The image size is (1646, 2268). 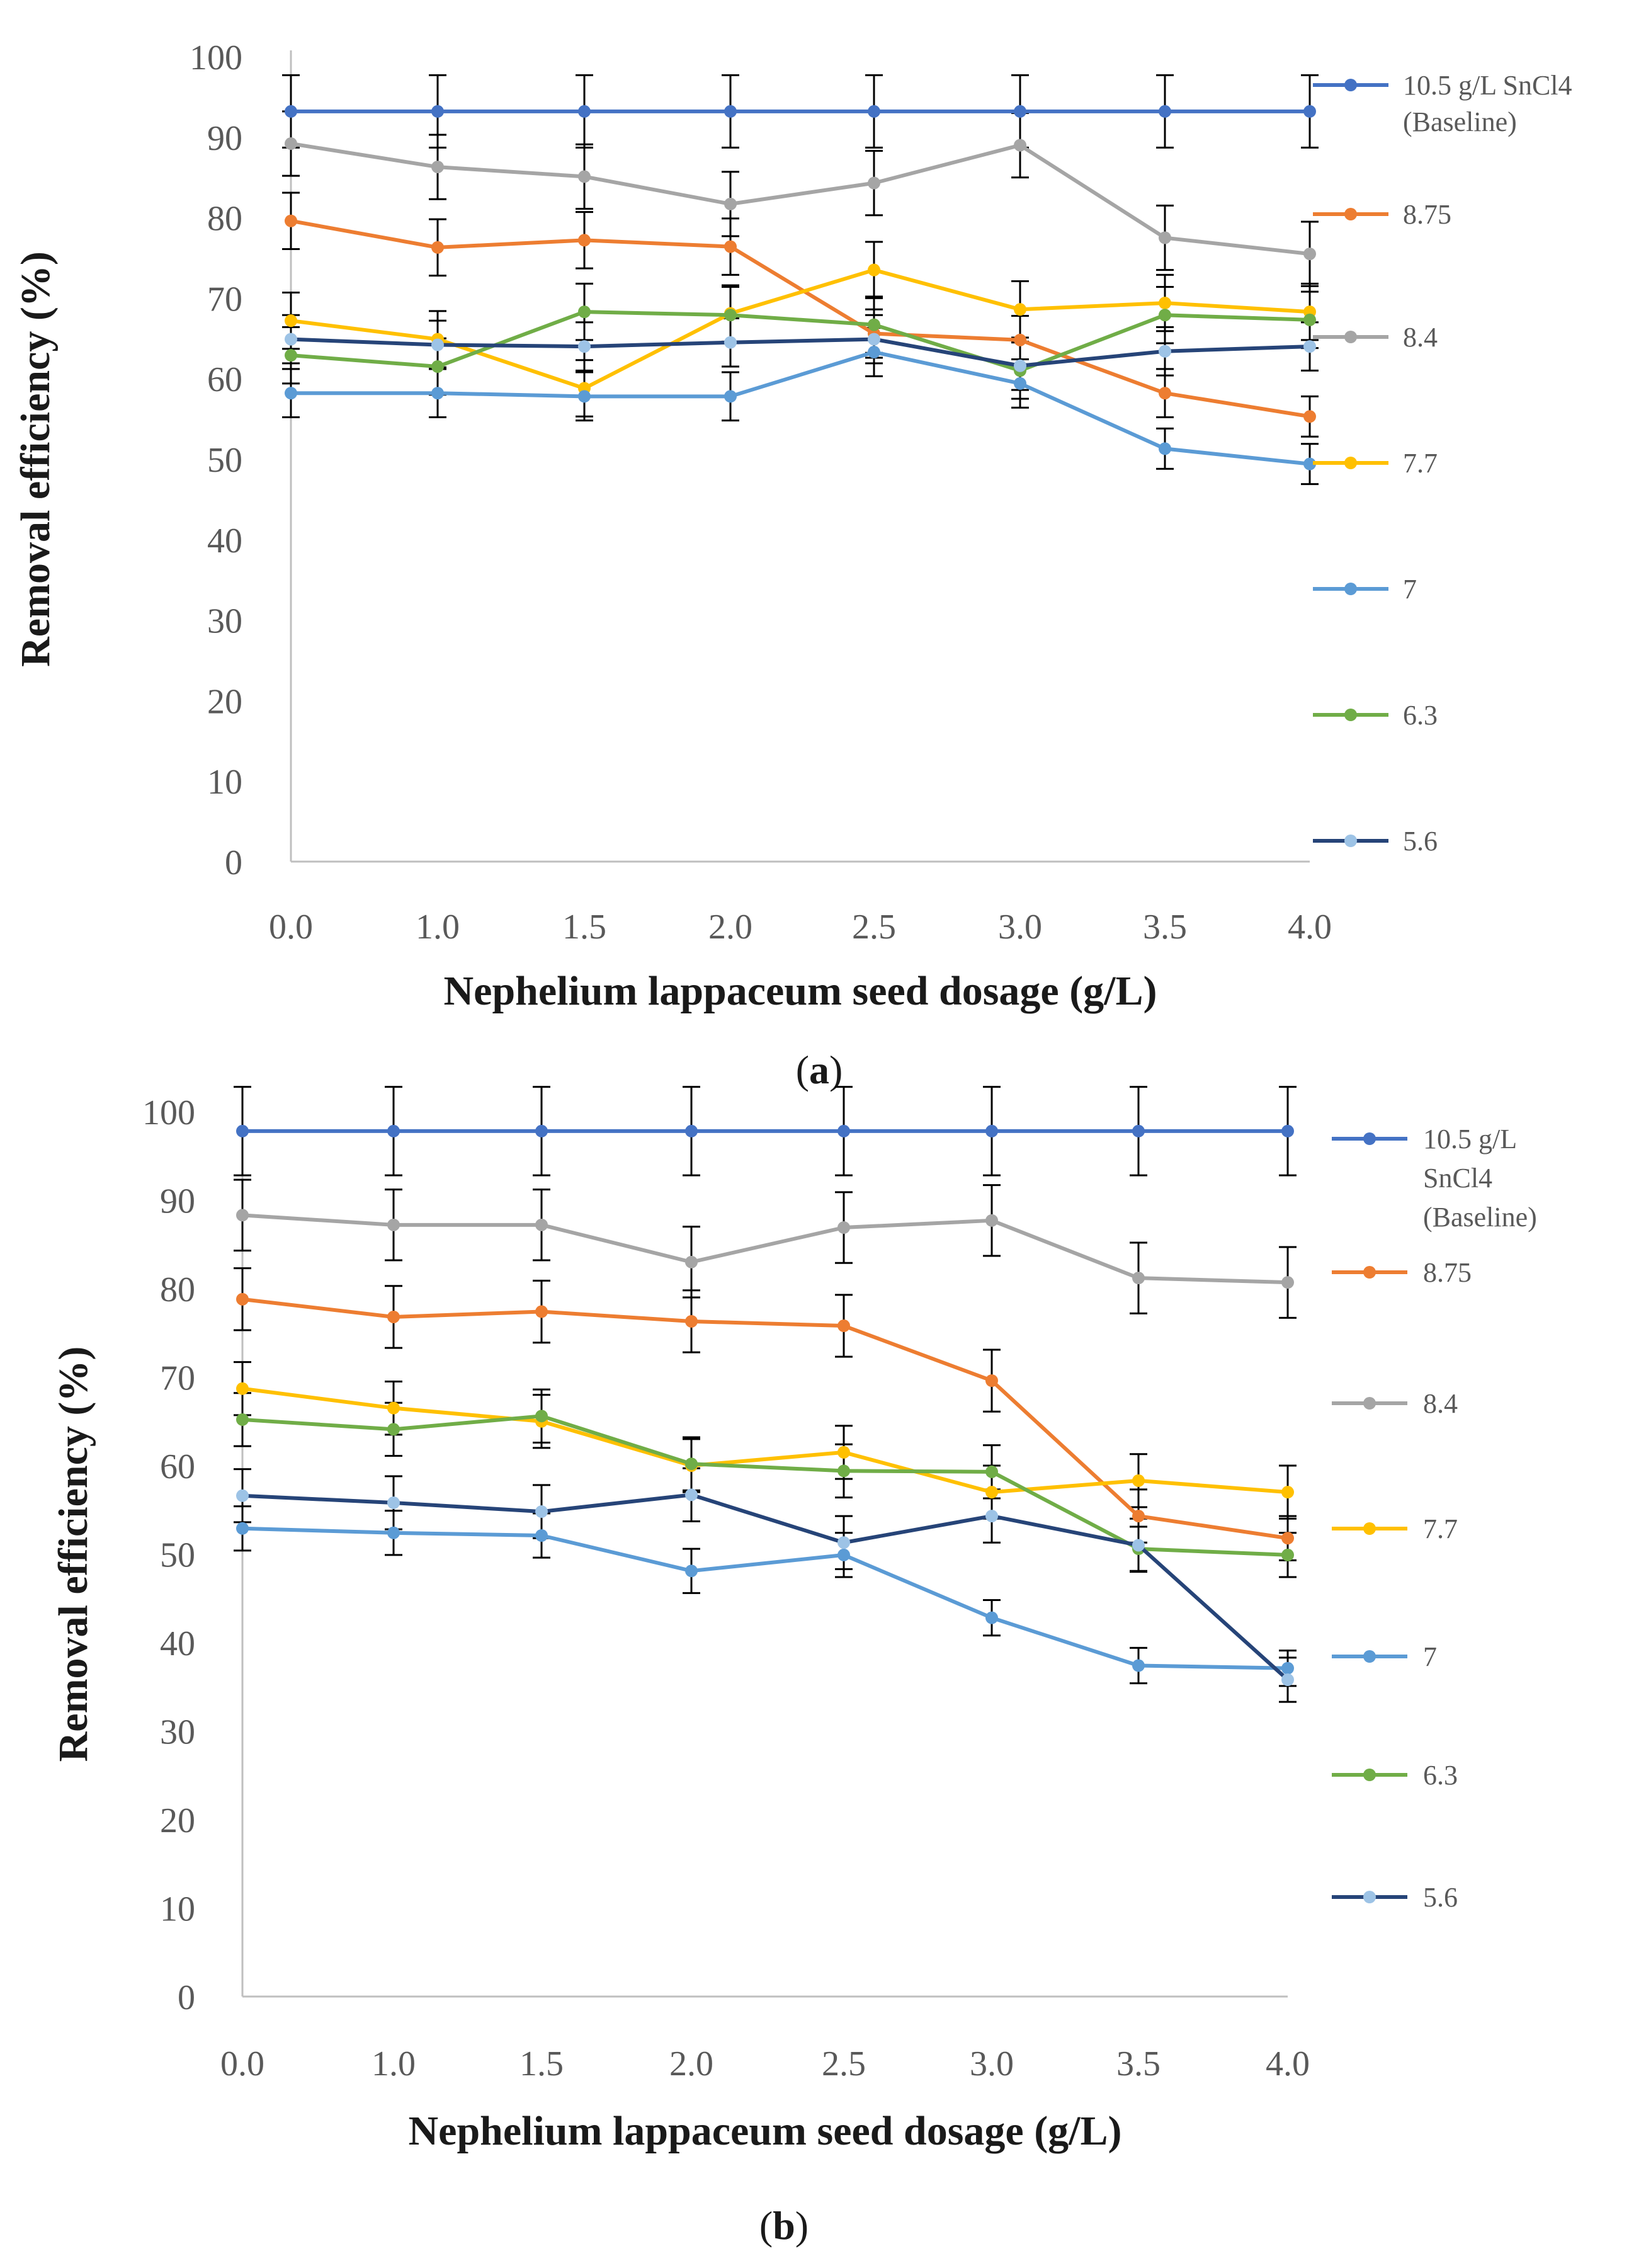 What do you see at coordinates (730, 928) in the screenshot?
I see `x-tick-label: 2.0` at bounding box center [730, 928].